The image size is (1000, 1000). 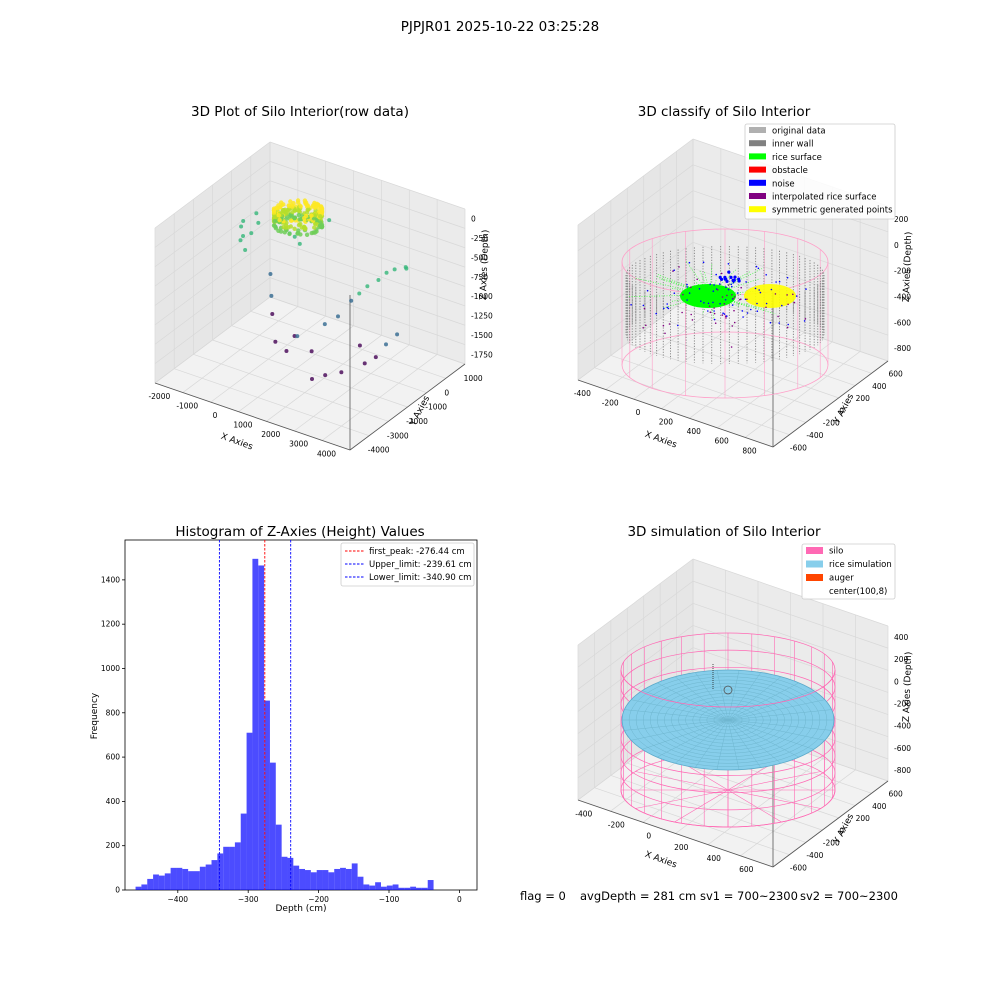 What do you see at coordinates (860, 565) in the screenshot?
I see `legend-label: rice simulation` at bounding box center [860, 565].